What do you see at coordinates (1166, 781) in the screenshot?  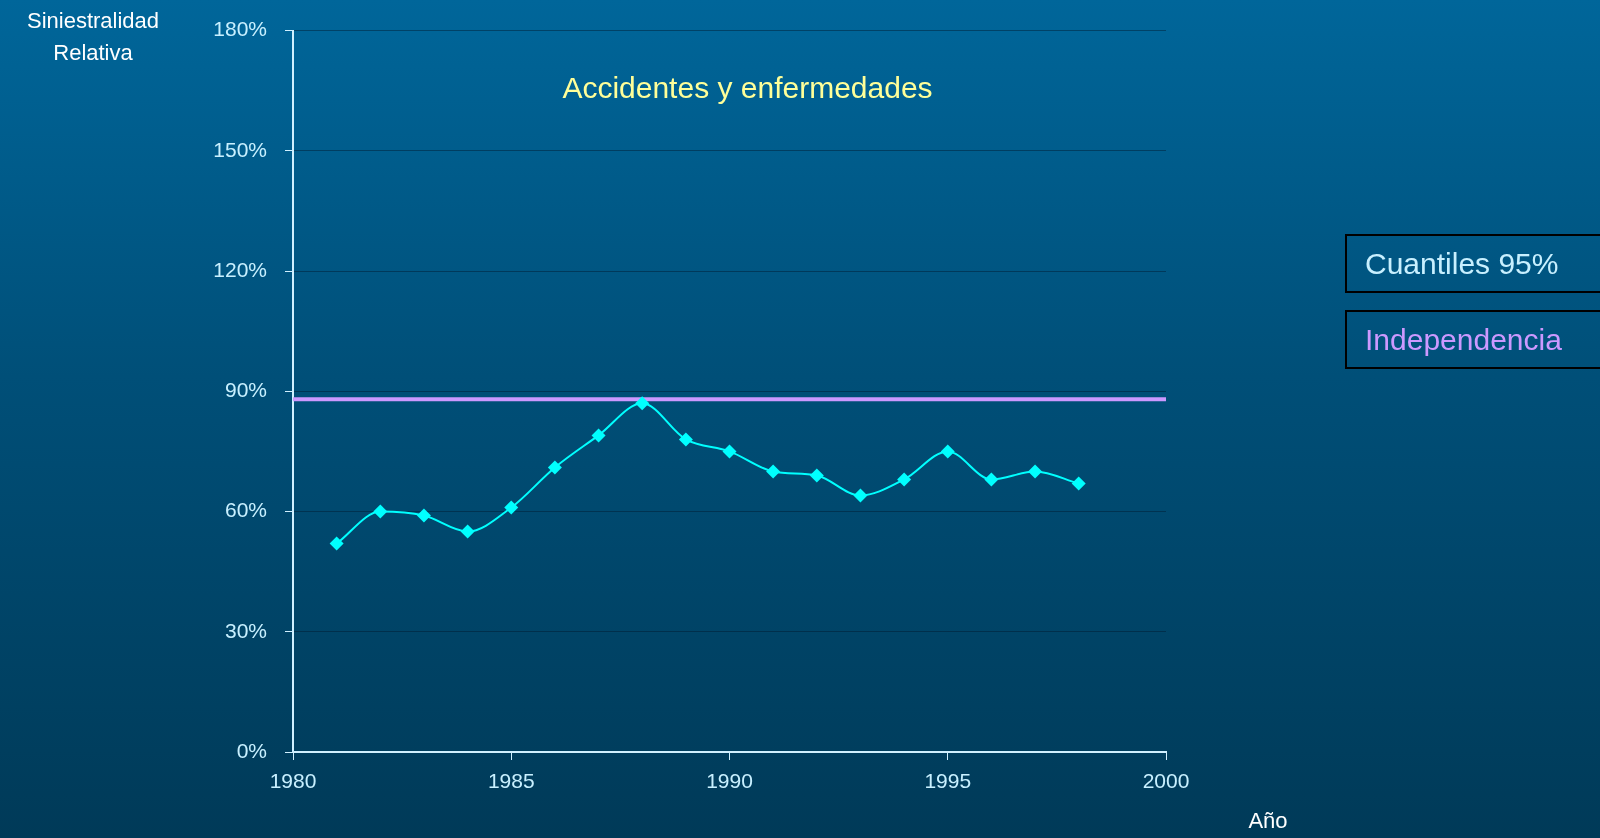 I see `x-tick-label: 2000` at bounding box center [1166, 781].